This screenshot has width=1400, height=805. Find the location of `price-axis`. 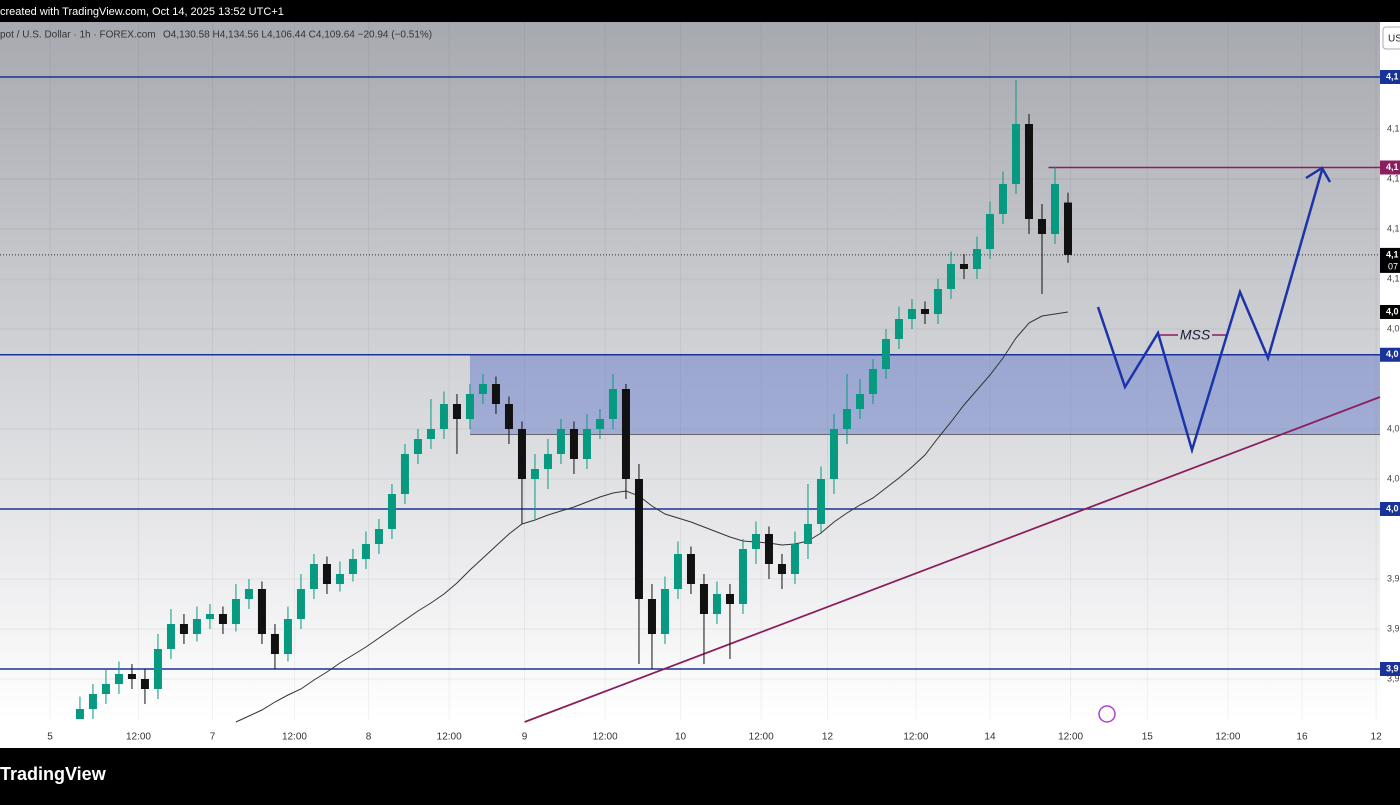

price-axis is located at coordinates (1390, 371).